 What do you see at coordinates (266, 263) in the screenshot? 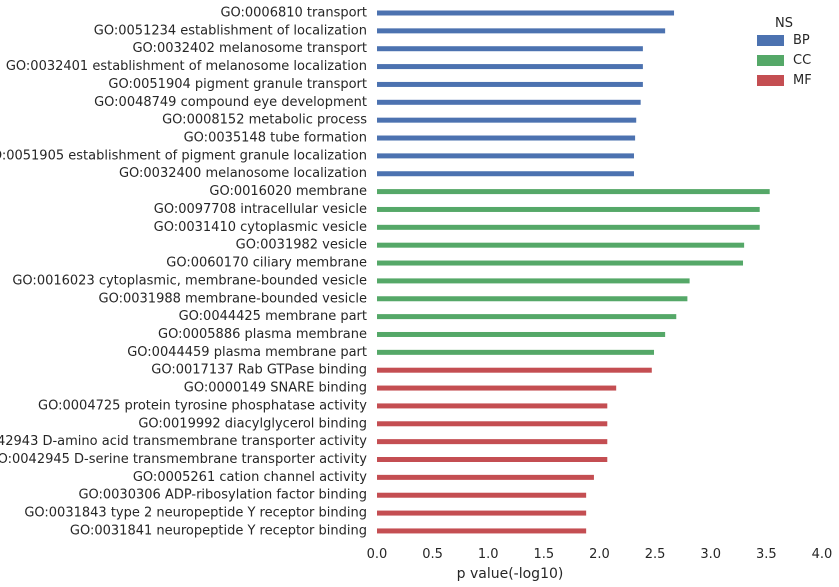
I see `category-label: GO:0060170 ciliary membrane` at bounding box center [266, 263].